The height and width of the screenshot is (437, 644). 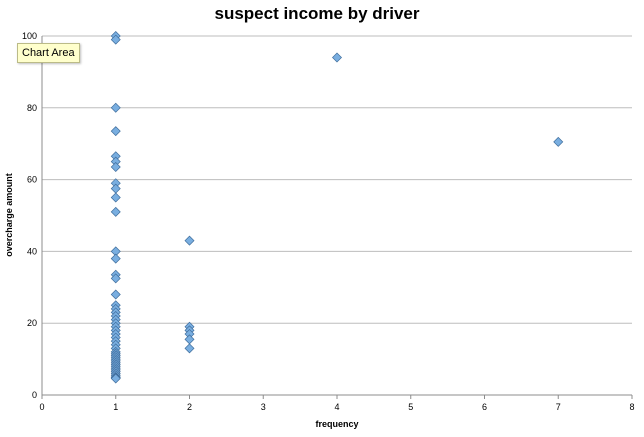 I want to click on y-tick-label: 100, so click(x=29, y=36).